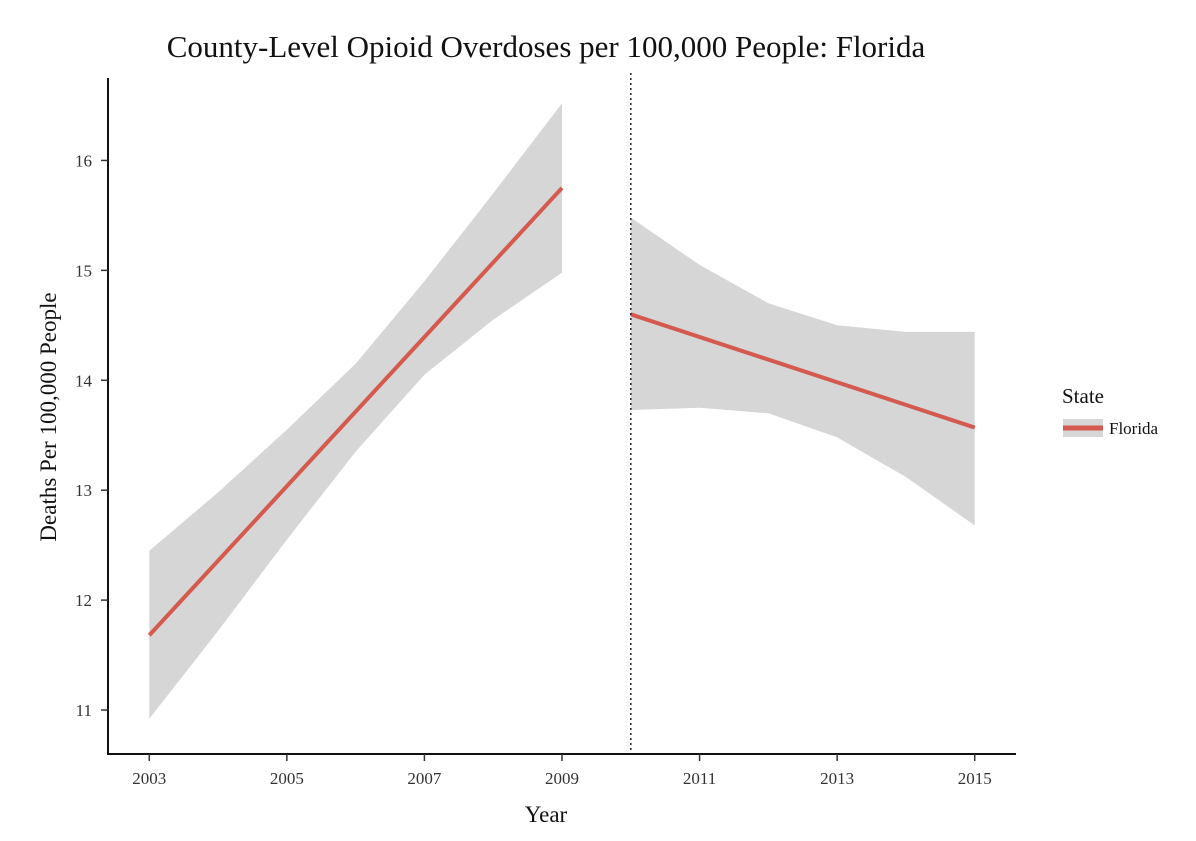 The width and height of the screenshot is (1196, 841). I want to click on y-tick-label-12: 12, so click(83, 600).